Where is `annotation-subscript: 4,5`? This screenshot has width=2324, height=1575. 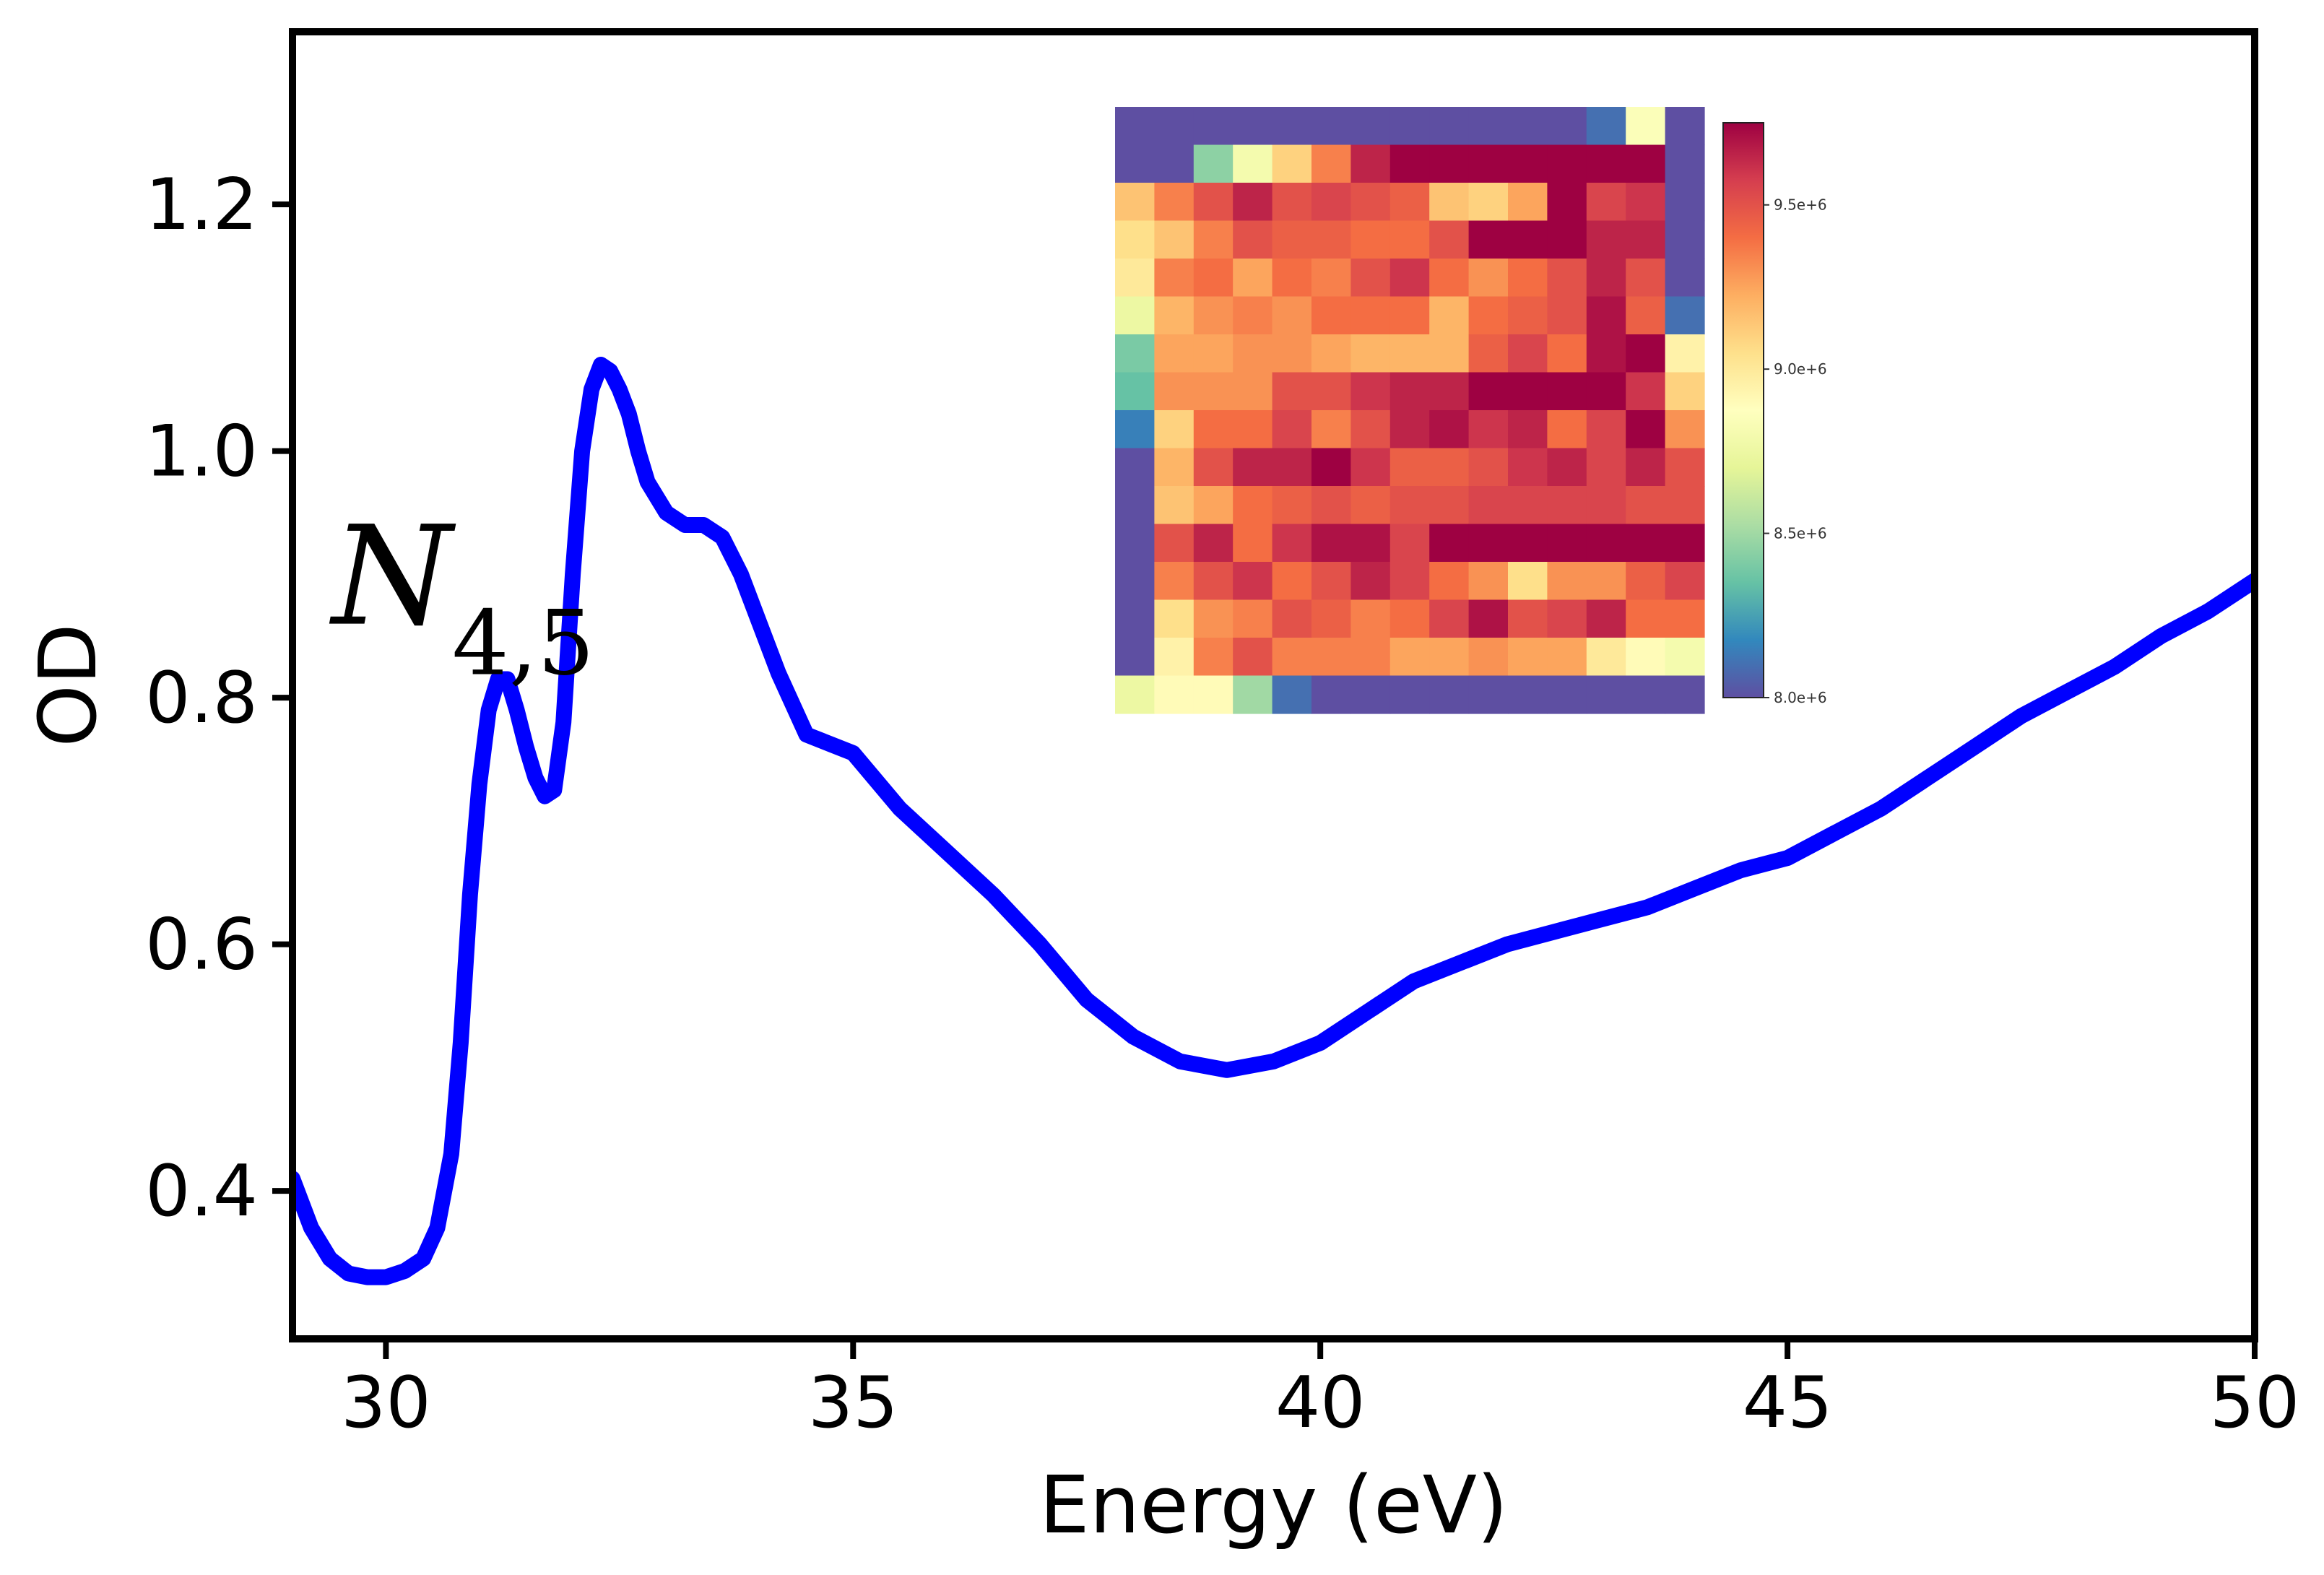
annotation-subscript: 4,5 is located at coordinates (523, 644).